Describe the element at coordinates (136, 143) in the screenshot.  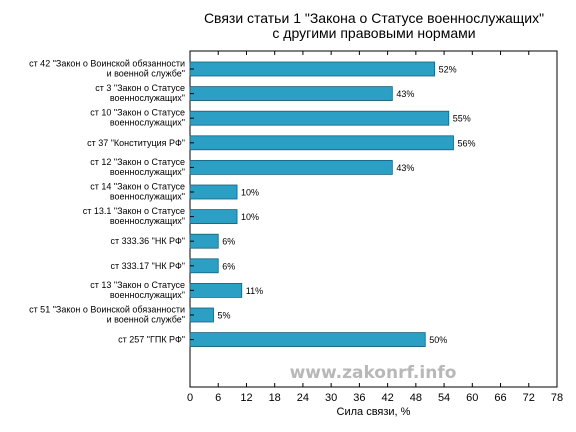
I see `category-label: ст 37 "Конституция РФ"` at that location.